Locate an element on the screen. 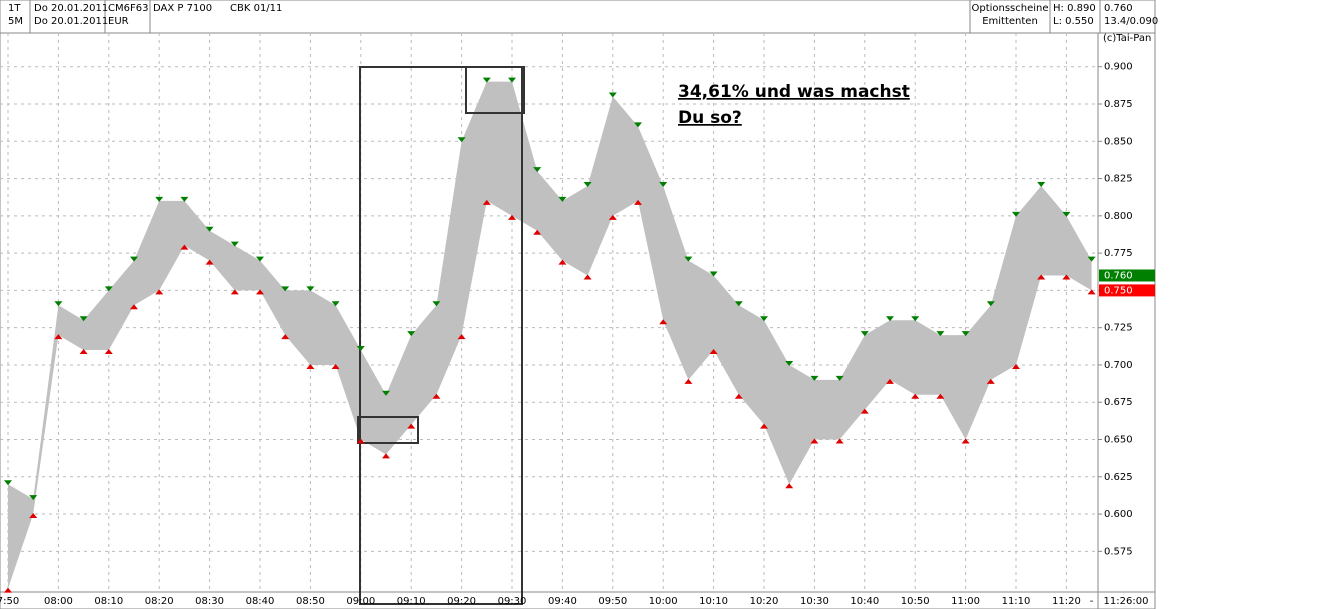 This screenshot has height=609, width=1323. x-tick-label: 10:00 is located at coordinates (663, 601).